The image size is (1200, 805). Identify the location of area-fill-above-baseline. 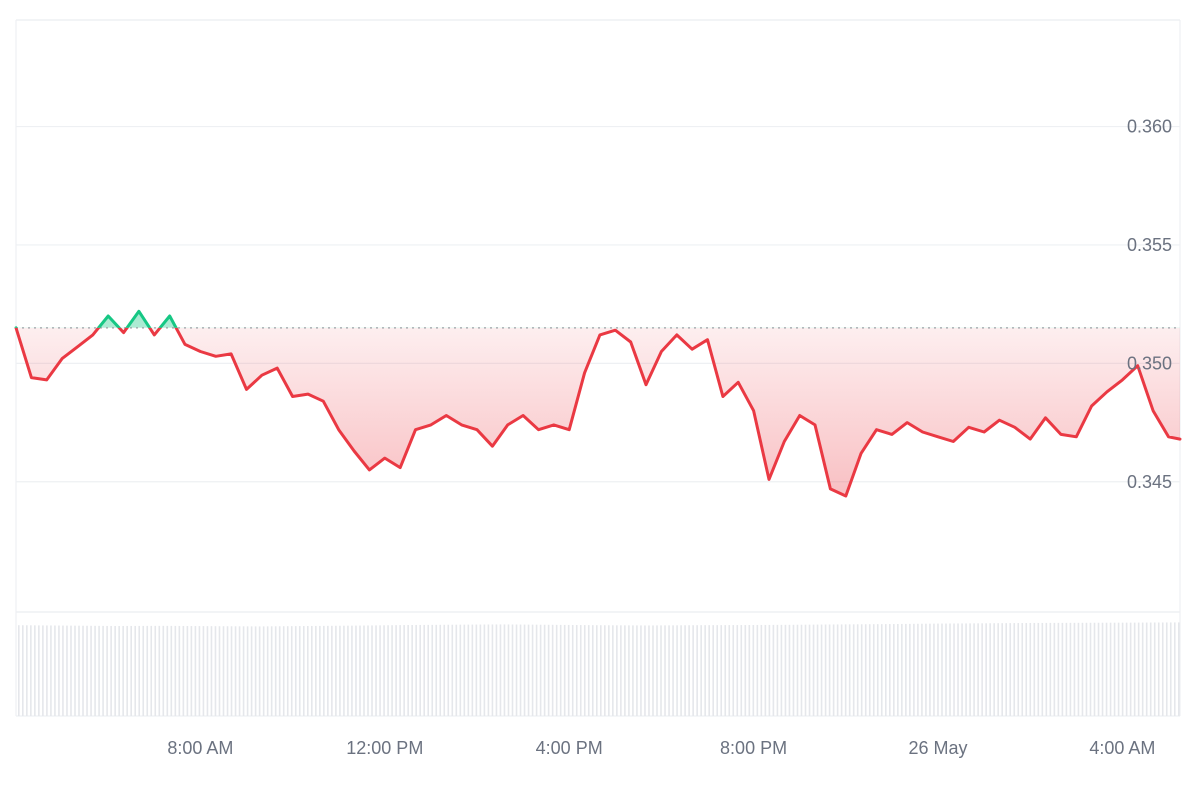
(598, 319).